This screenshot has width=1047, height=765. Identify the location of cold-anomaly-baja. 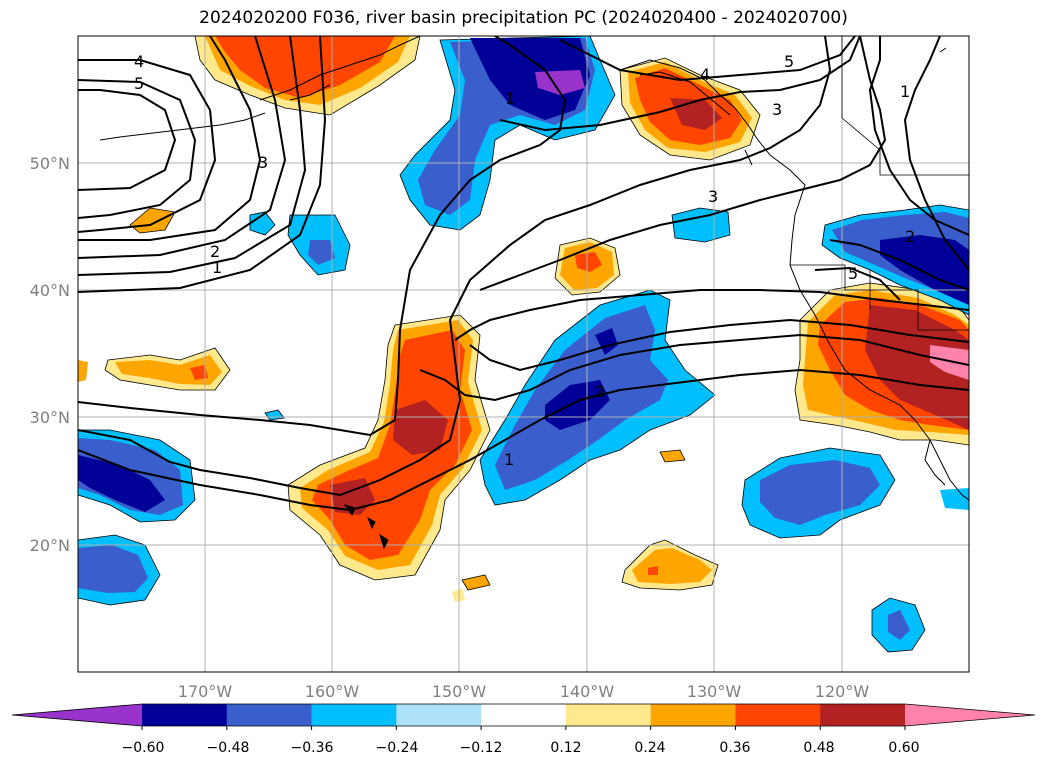
(954, 499).